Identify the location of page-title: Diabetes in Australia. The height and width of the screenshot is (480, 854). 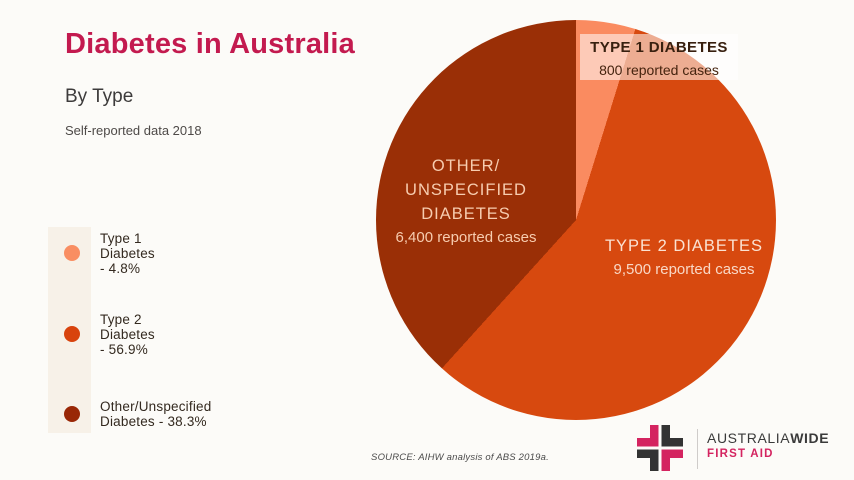
(210, 44).